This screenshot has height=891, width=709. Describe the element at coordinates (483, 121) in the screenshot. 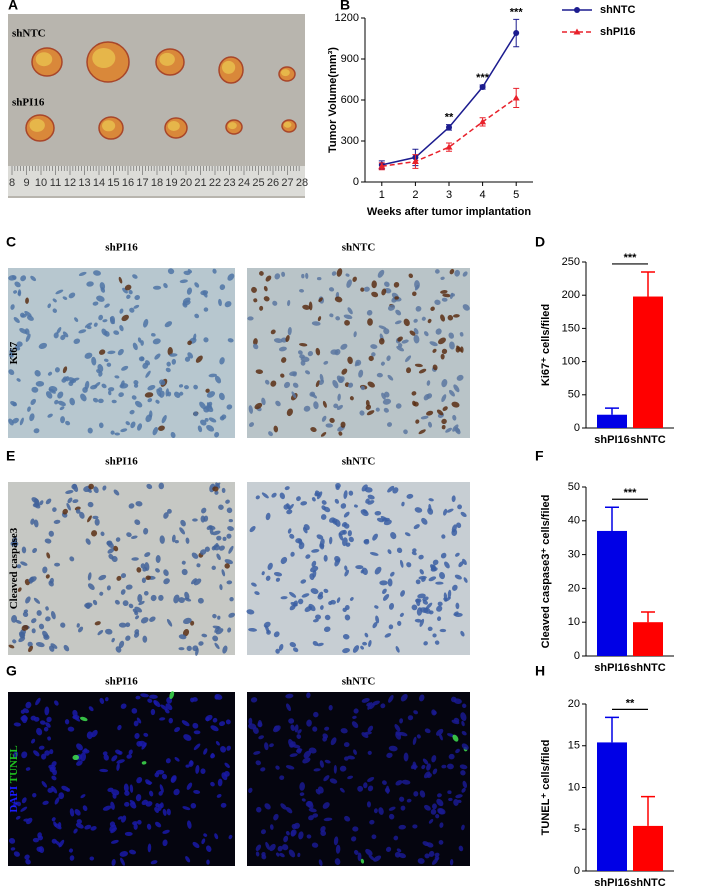

I see `point` at that location.